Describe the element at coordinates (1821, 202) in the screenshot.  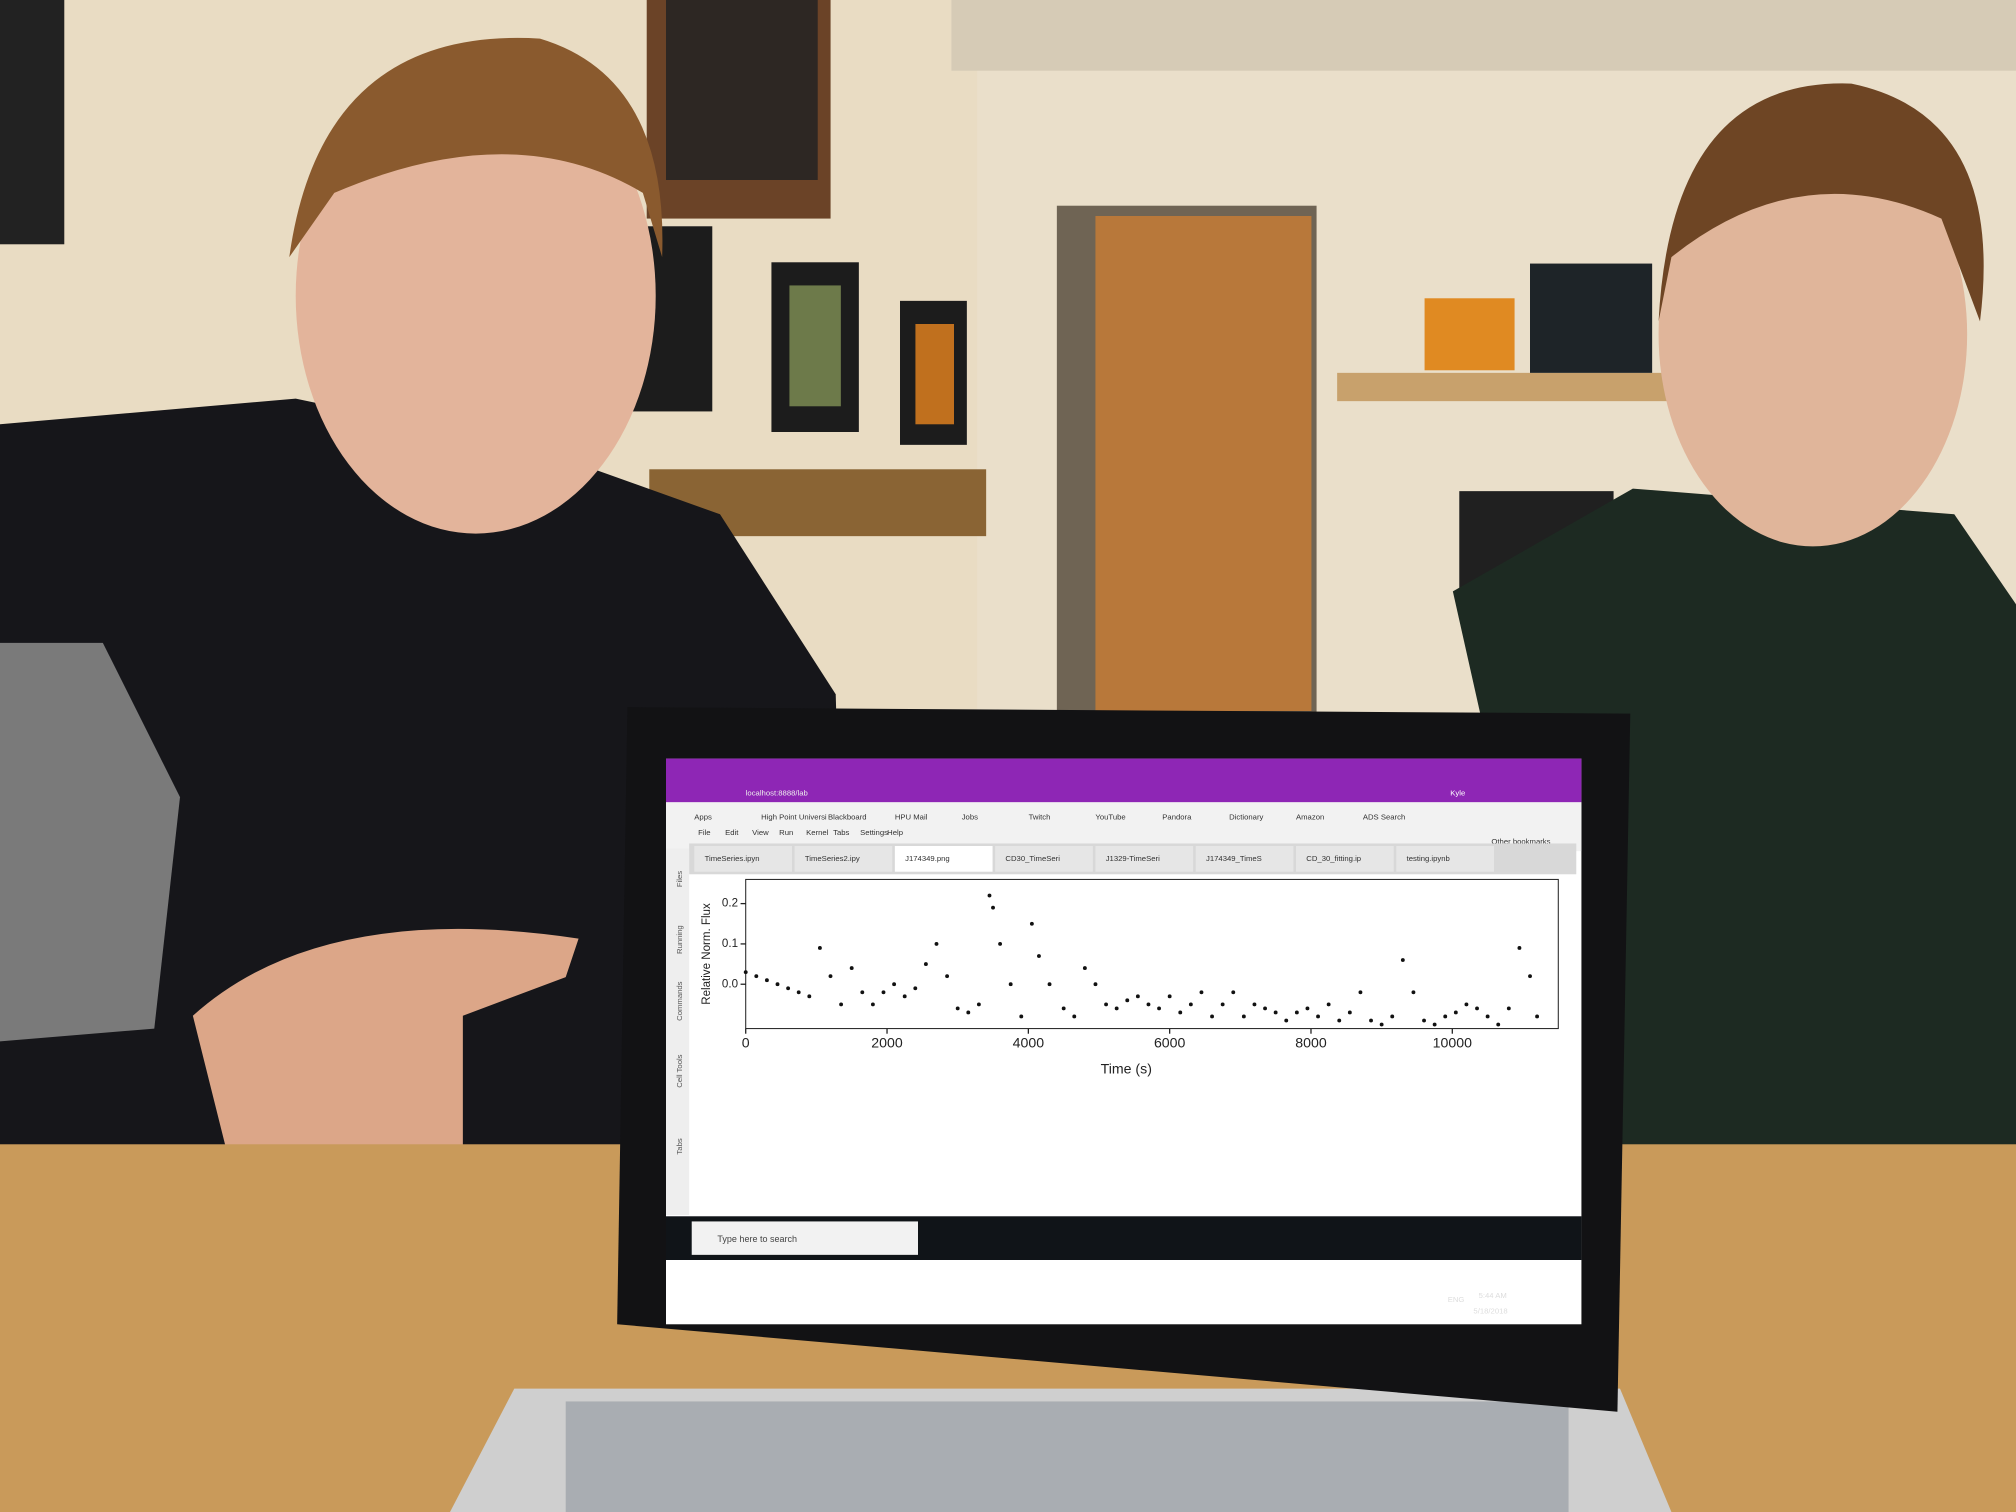
I see `hair` at that location.